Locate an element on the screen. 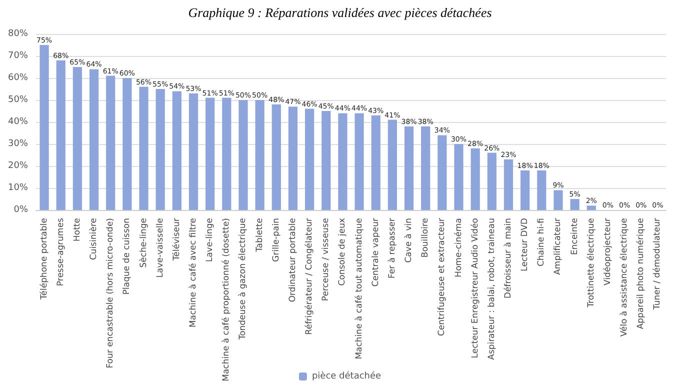  chart-title: Graphique 9 : Réparations validées avec pièces détachées is located at coordinates (340, 13).